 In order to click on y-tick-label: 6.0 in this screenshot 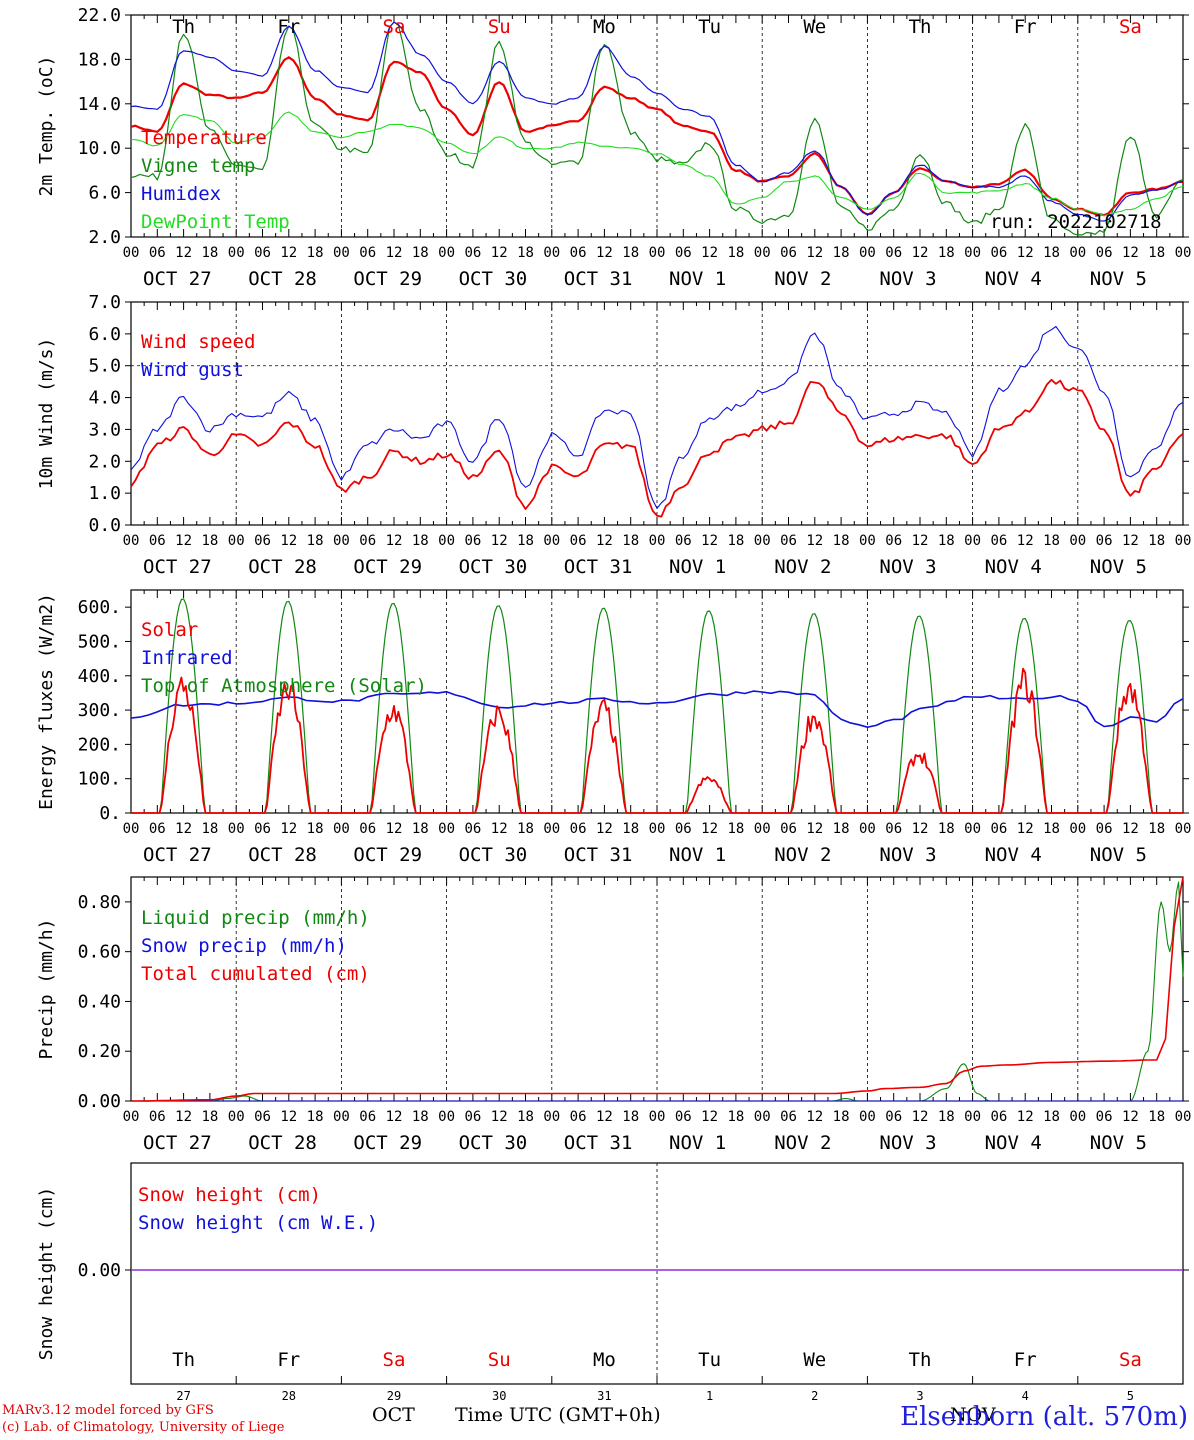, I will do `click(104, 334)`.